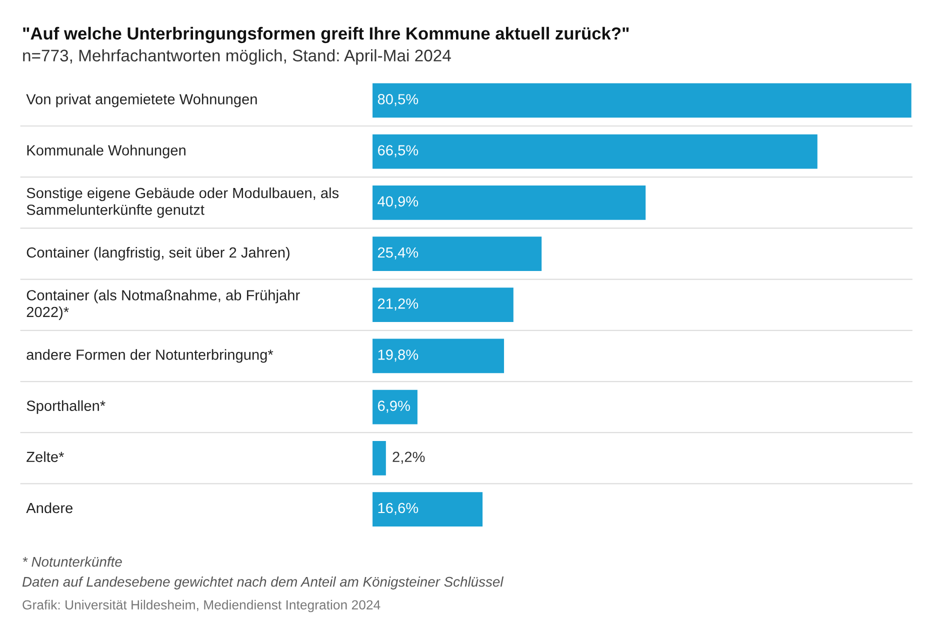 This screenshot has width=925, height=619. What do you see at coordinates (45, 456) in the screenshot?
I see `y-tick-label: Zelte*` at bounding box center [45, 456].